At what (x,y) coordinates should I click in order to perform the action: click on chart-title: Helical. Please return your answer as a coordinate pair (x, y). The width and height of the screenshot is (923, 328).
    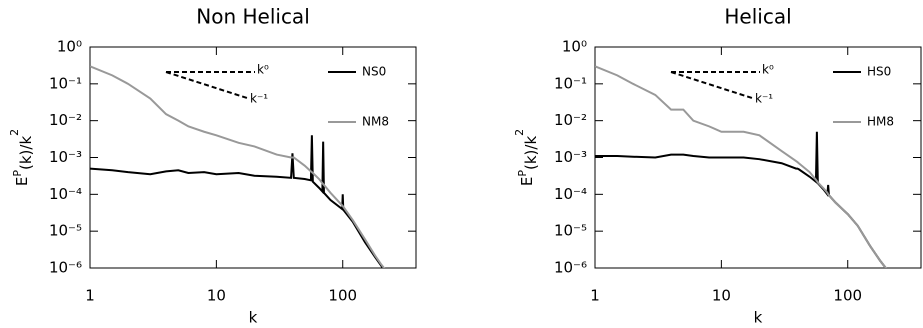
    Looking at the image, I should click on (757, 17).